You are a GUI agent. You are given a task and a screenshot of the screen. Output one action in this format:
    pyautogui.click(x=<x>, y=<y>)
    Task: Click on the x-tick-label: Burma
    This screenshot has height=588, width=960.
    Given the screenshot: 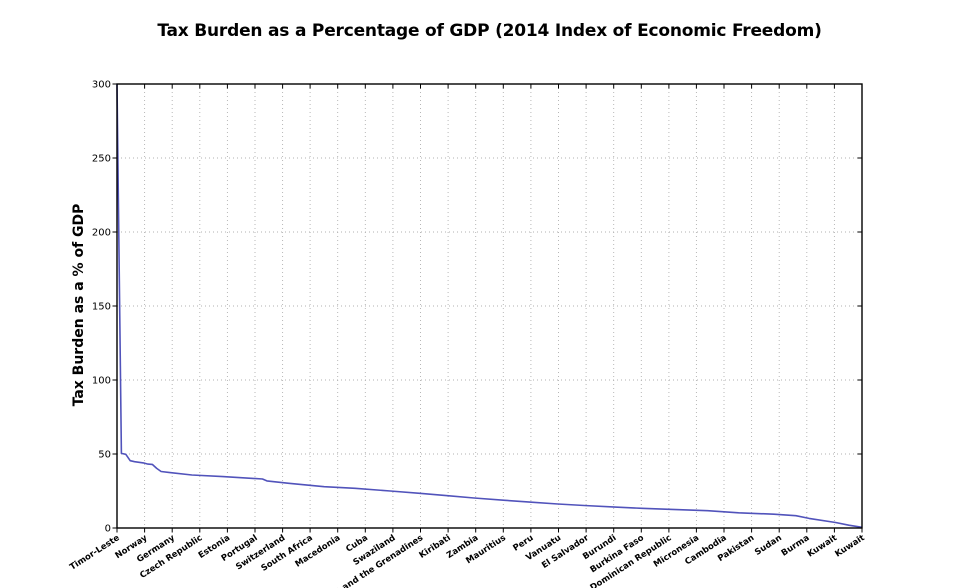 What is the action you would take?
    pyautogui.click(x=796, y=546)
    